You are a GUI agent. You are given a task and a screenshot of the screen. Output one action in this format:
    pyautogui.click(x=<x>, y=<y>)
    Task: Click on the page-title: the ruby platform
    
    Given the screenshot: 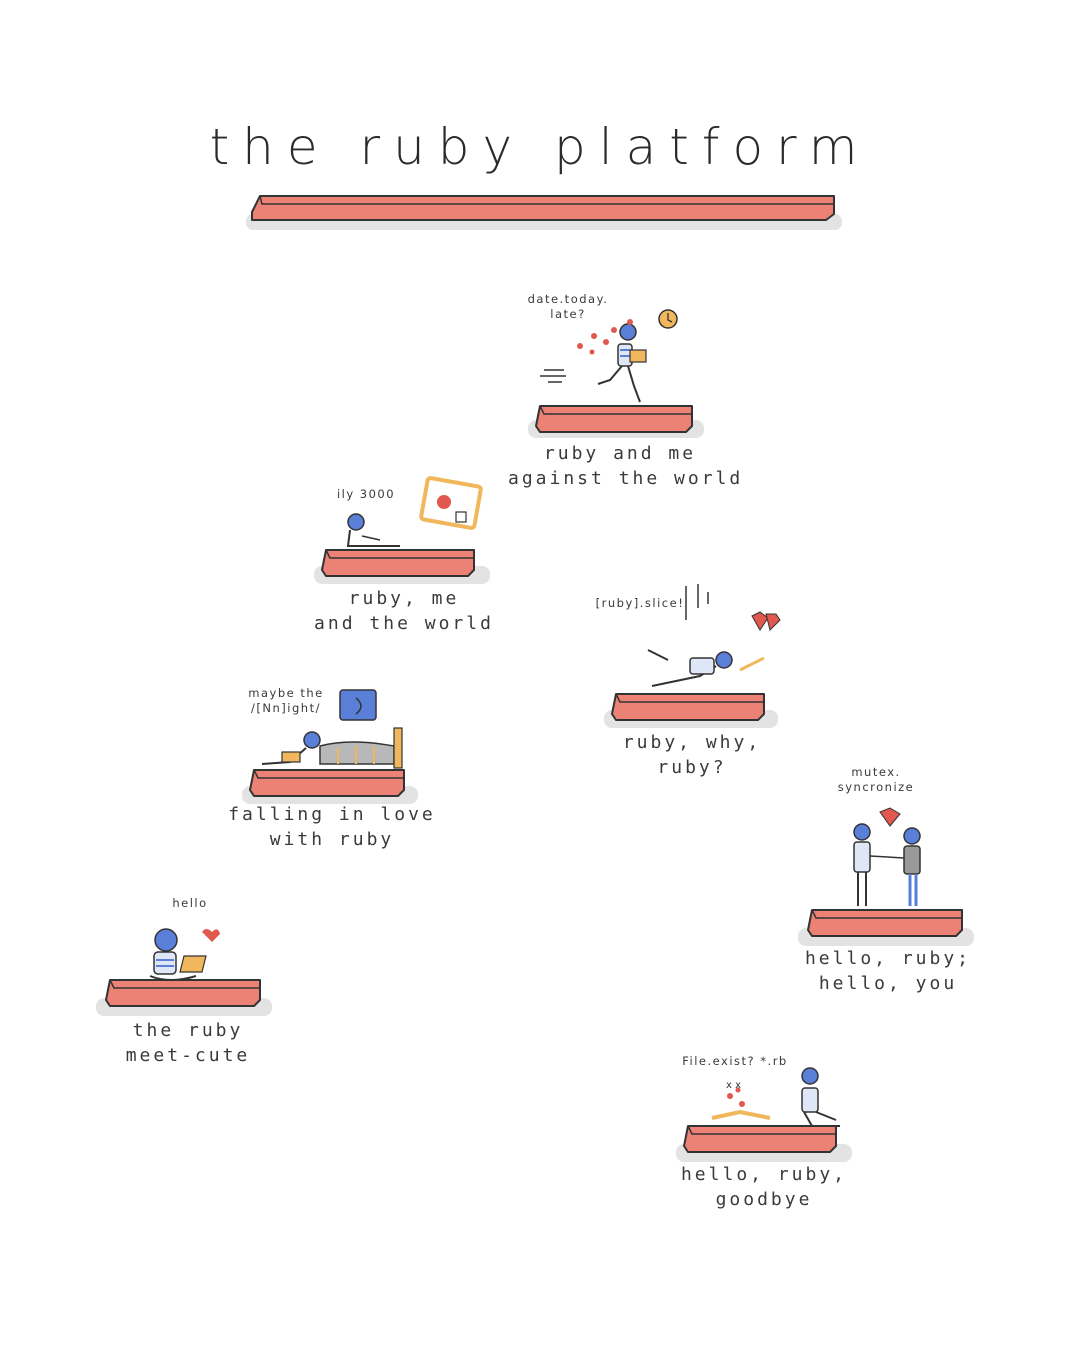 What is the action you would take?
    pyautogui.click(x=540, y=147)
    